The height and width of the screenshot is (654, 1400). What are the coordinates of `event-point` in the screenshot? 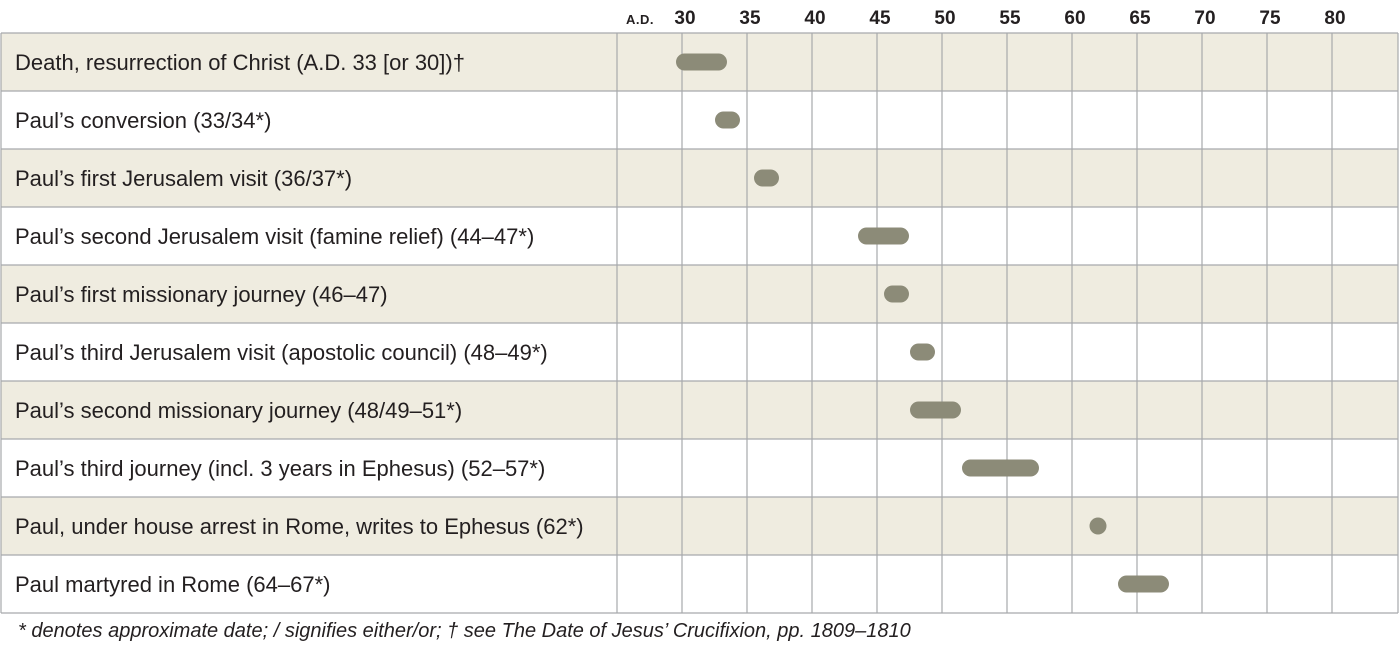 It's located at (1098, 526).